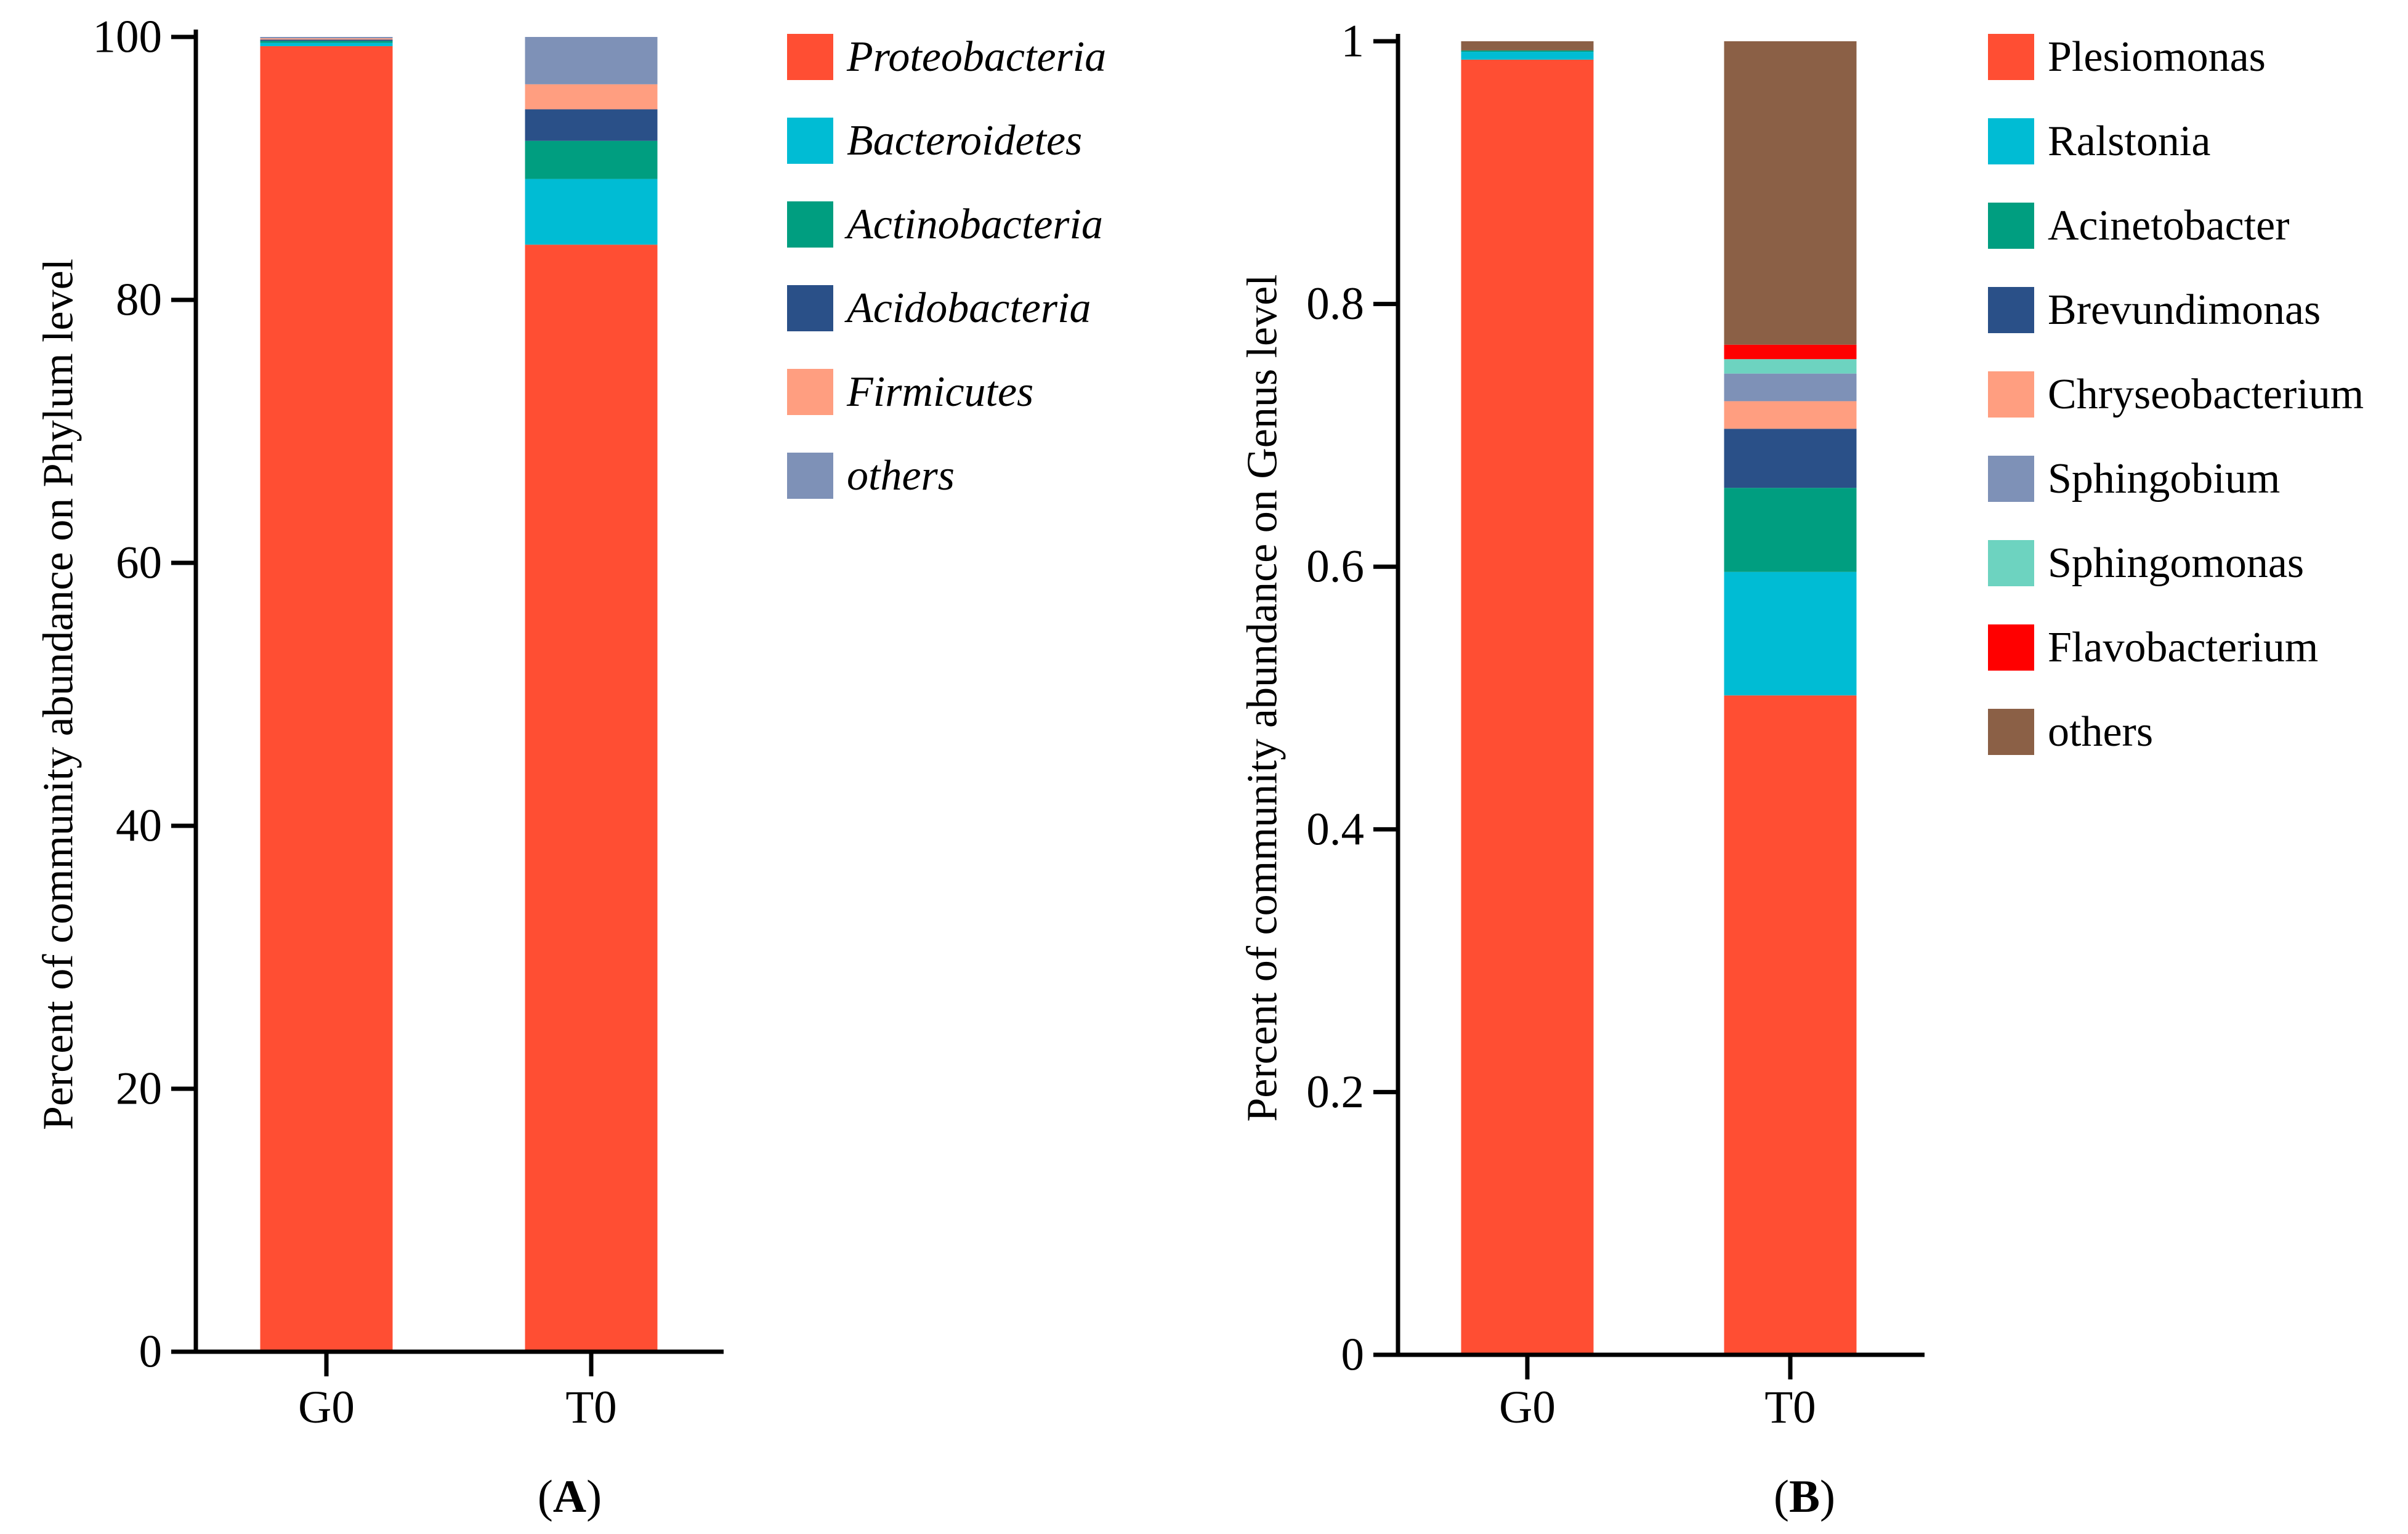  Describe the element at coordinates (1790, 1025) in the screenshot. I see `bar-segment-t0-plesiomonas` at that location.